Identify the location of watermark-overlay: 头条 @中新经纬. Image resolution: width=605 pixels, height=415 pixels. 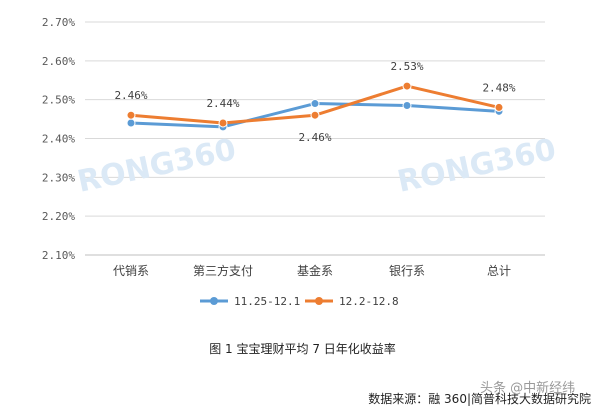
(528, 388).